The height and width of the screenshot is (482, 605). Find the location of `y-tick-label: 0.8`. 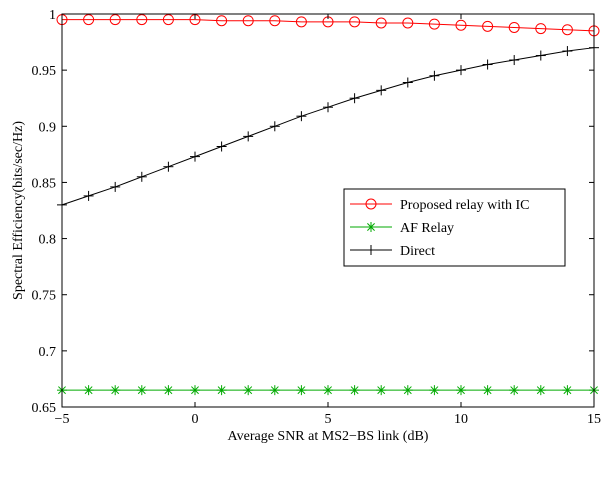

y-tick-label: 0.8 is located at coordinates (48, 240).